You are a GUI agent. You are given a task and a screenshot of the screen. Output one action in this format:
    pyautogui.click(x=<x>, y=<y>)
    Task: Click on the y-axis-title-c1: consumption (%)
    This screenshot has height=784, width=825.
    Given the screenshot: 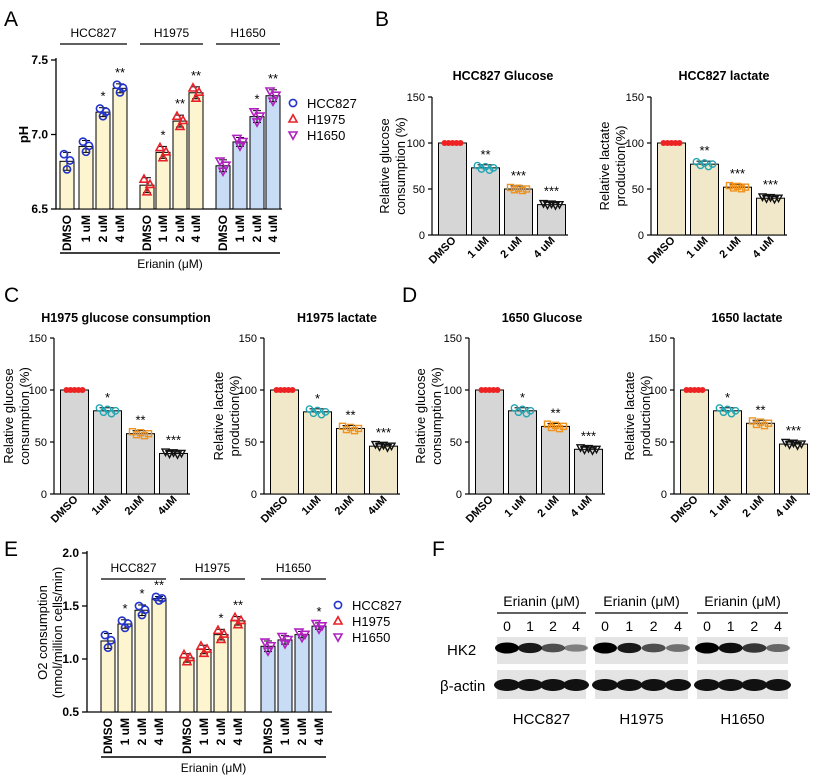 What is the action you would take?
    pyautogui.click(x=24, y=416)
    